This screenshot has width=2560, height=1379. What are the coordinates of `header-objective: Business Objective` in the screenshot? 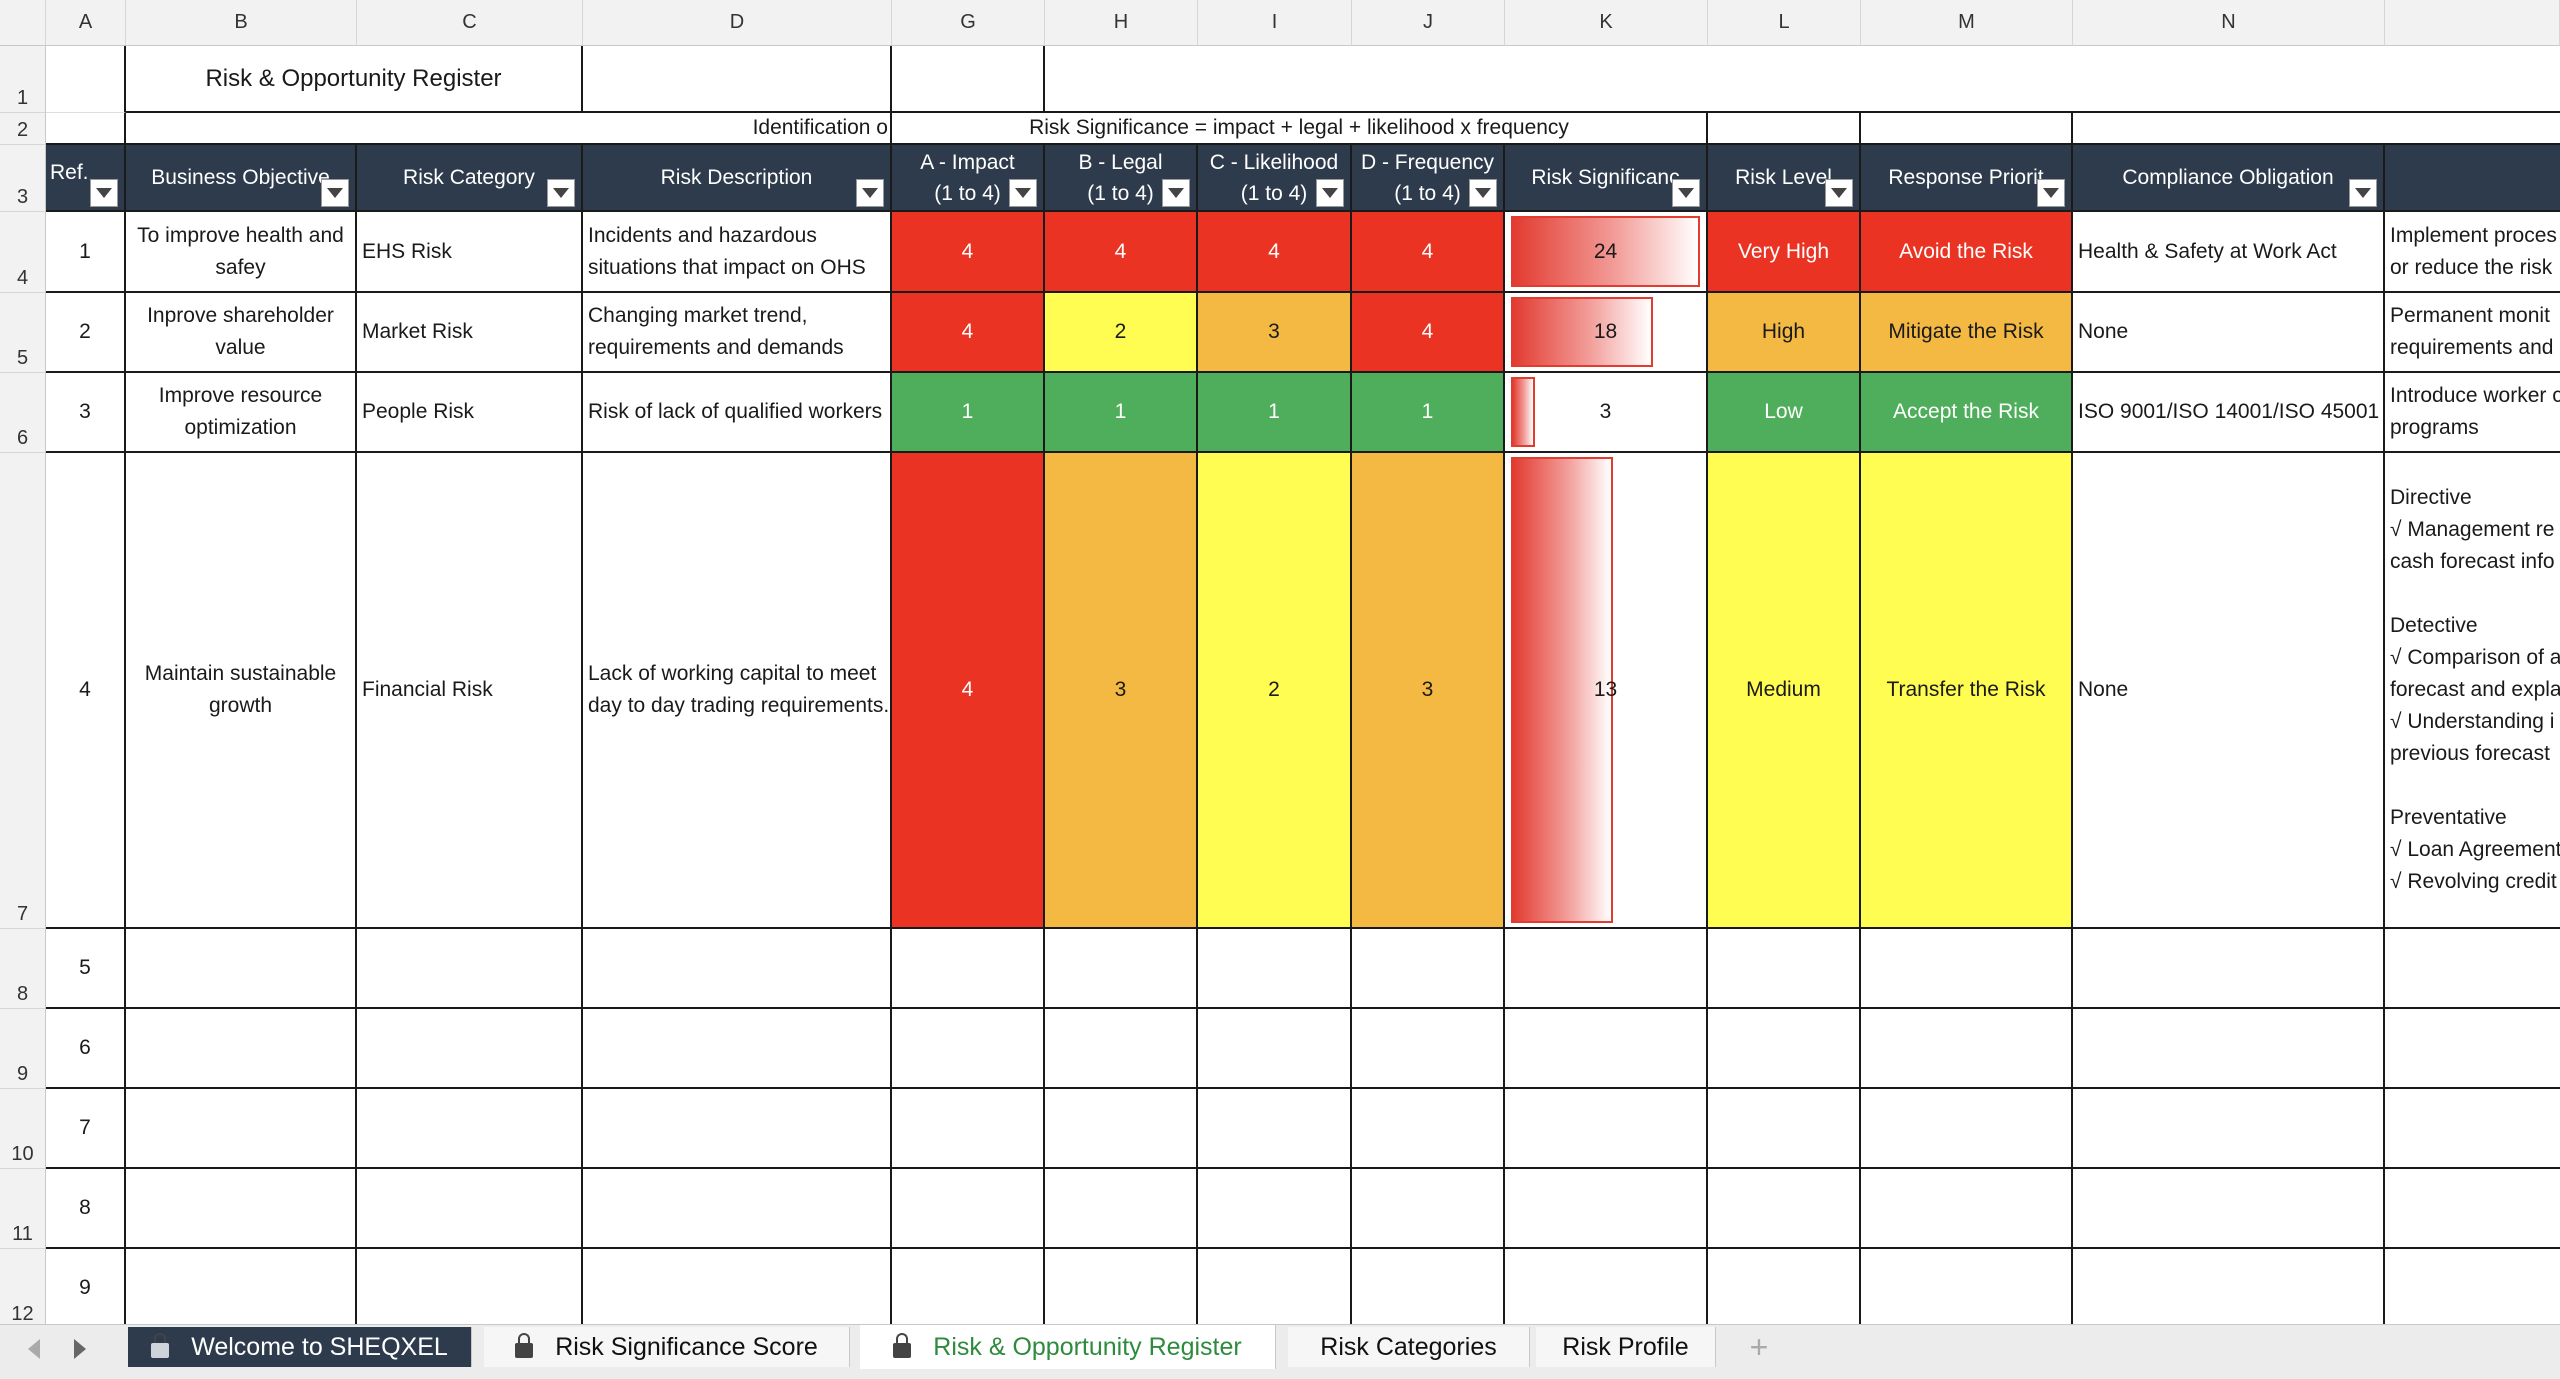 It's located at (241, 178).